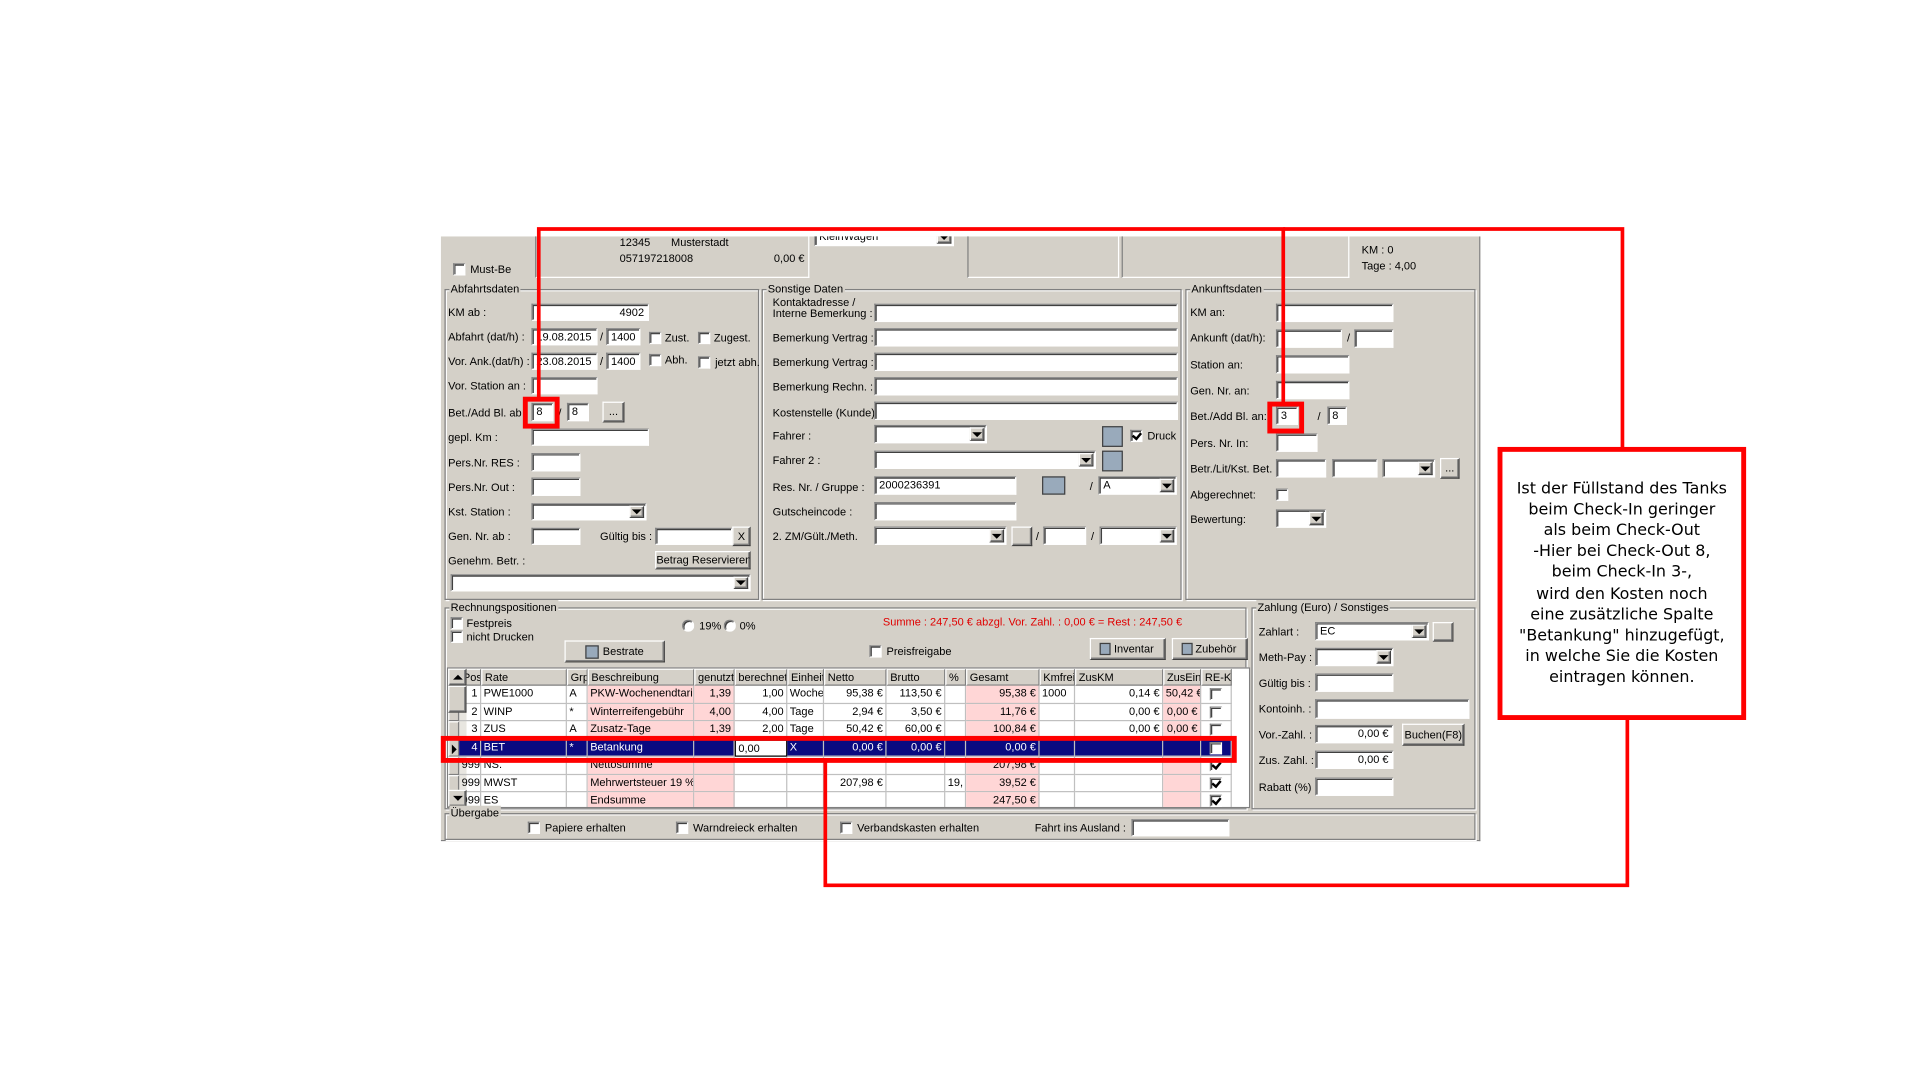 The height and width of the screenshot is (1080, 1920). I want to click on table-cell: Tage, so click(806, 712).